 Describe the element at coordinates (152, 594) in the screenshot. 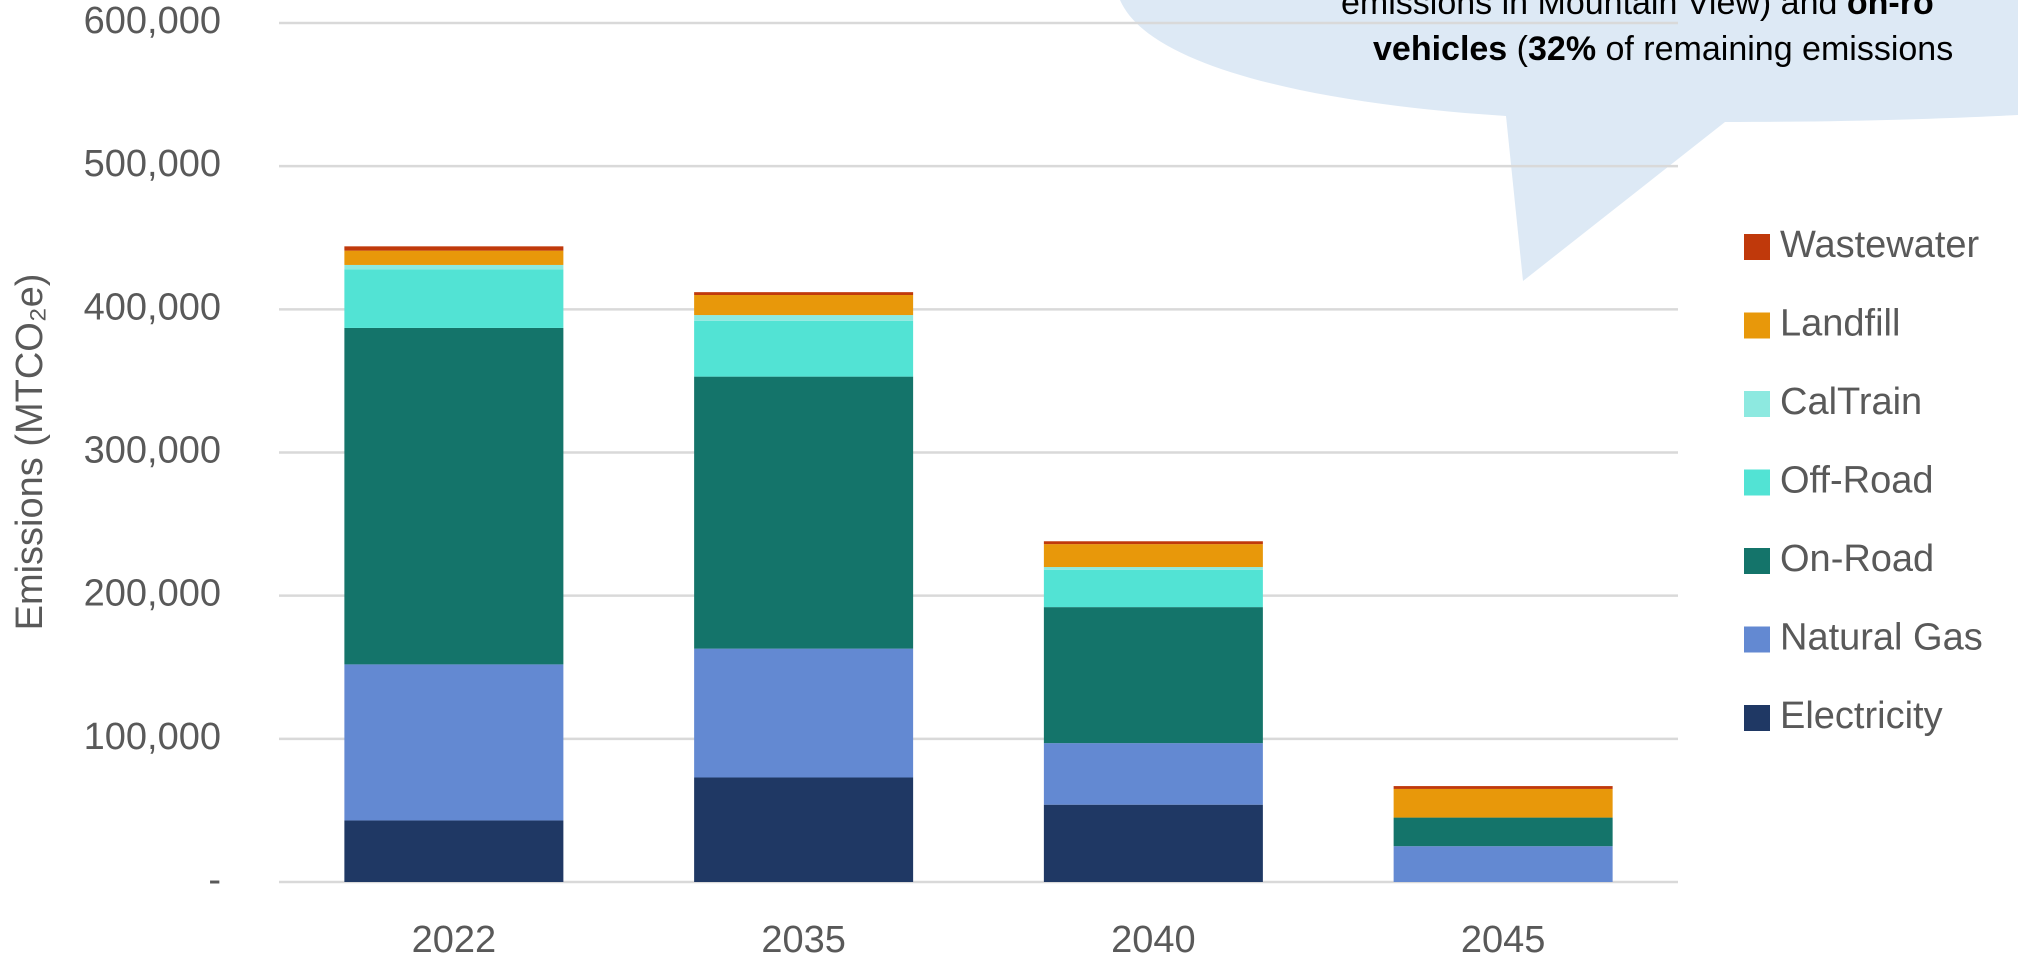

I see `y-tick-label: 200,000` at that location.